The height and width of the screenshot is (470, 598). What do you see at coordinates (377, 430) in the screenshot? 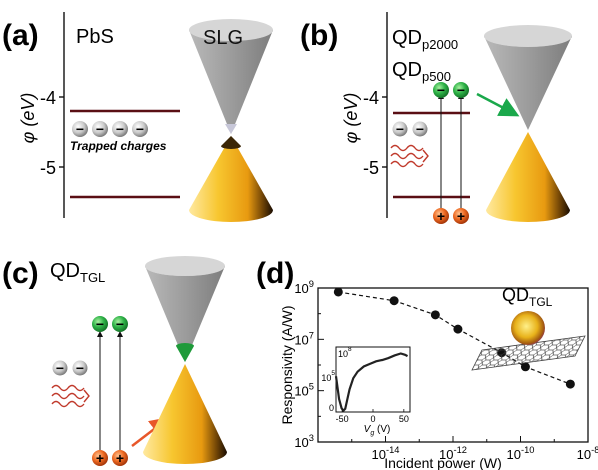
I see `inset-x-axis-label: Vg (V)` at bounding box center [377, 430].